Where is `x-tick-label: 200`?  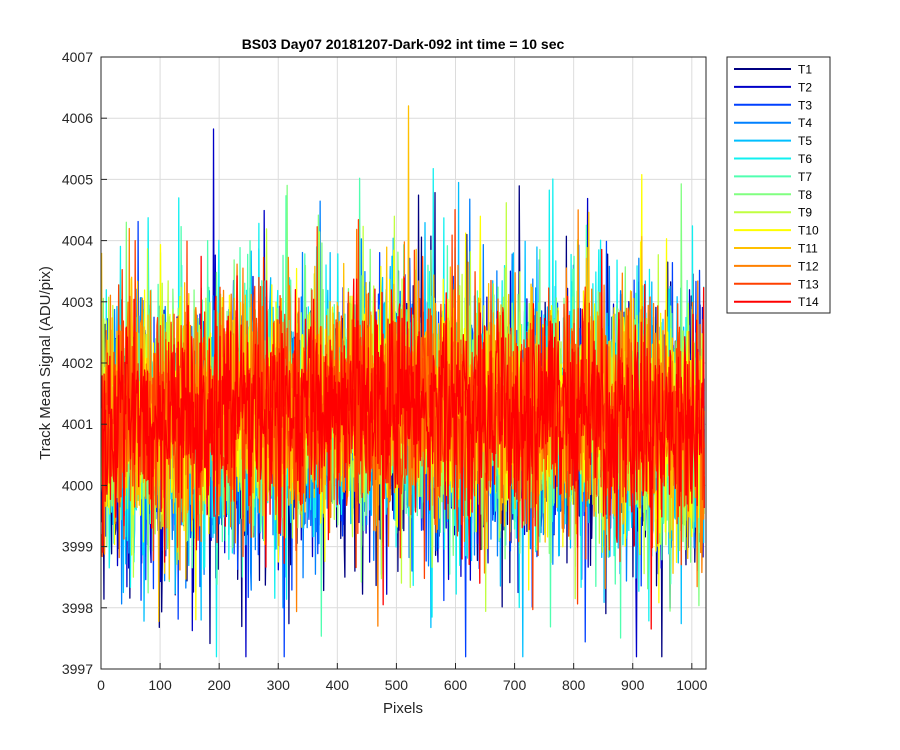 x-tick-label: 200 is located at coordinates (219, 685).